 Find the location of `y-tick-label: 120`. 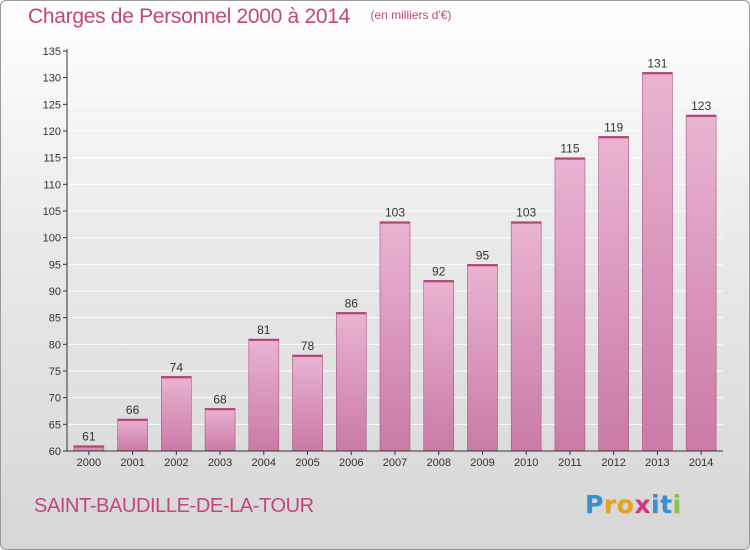

y-tick-label: 120 is located at coordinates (52, 132).